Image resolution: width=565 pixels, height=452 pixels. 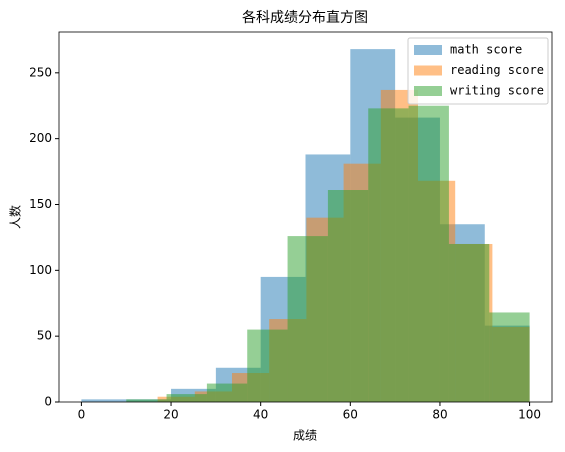 I want to click on y-tick-label: 150, so click(x=40, y=204).